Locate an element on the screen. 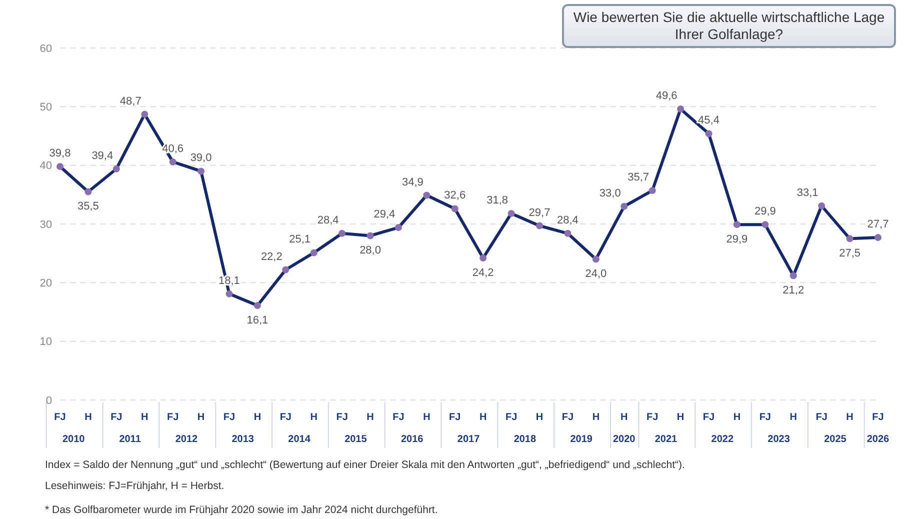 The height and width of the screenshot is (519, 904). data-label: 31,8 is located at coordinates (497, 200).